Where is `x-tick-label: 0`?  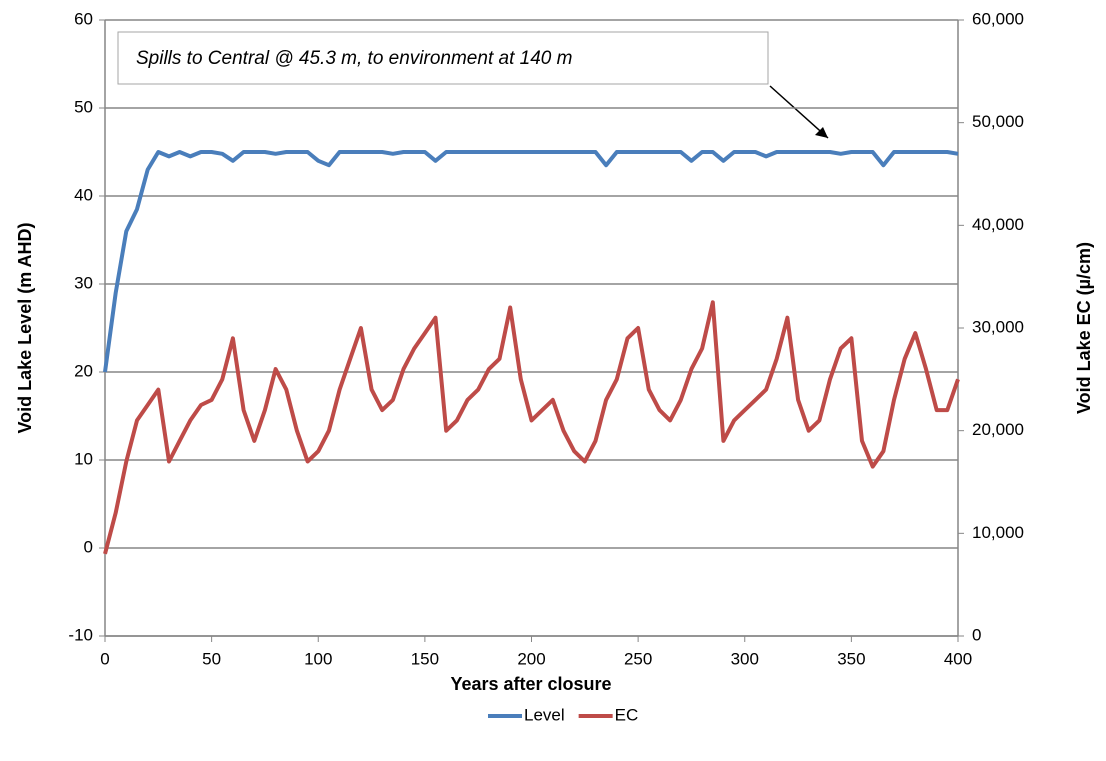 x-tick-label: 0 is located at coordinates (104, 658).